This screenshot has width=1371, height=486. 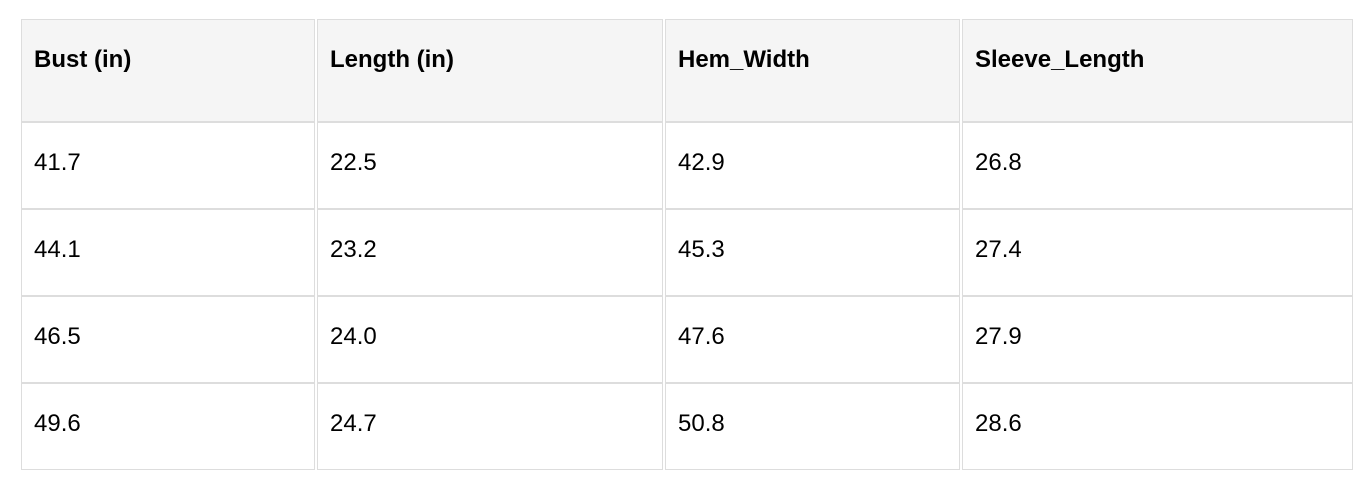 I want to click on table-cell: 47.6, so click(x=812, y=339).